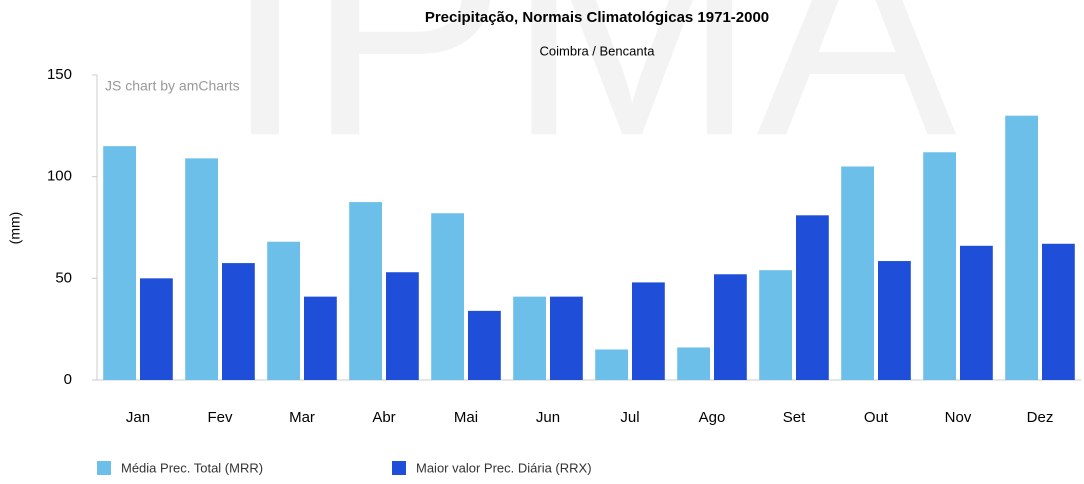 Image resolution: width=1084 pixels, height=484 pixels. I want to click on legend-label: Média Prec. Total (MRR), so click(192, 467).